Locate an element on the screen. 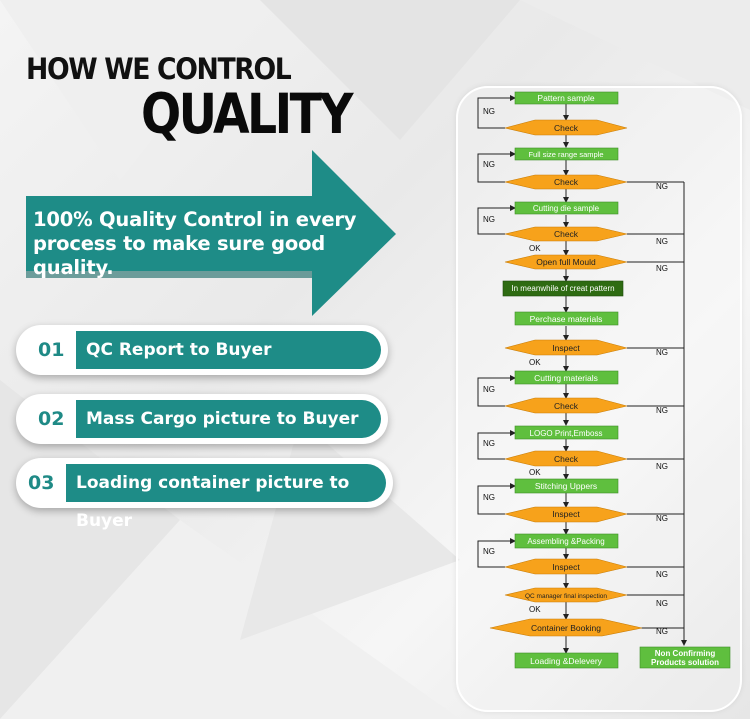  point-03: 03 Loading container picture to Buyer is located at coordinates (204, 494).